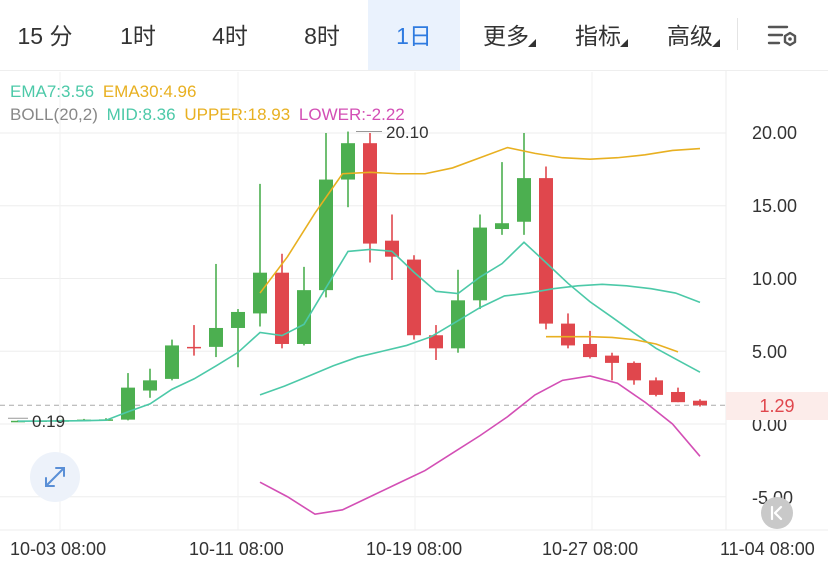 The image size is (828, 566). I want to click on boll-label: BOLL(20,2), so click(54, 114).